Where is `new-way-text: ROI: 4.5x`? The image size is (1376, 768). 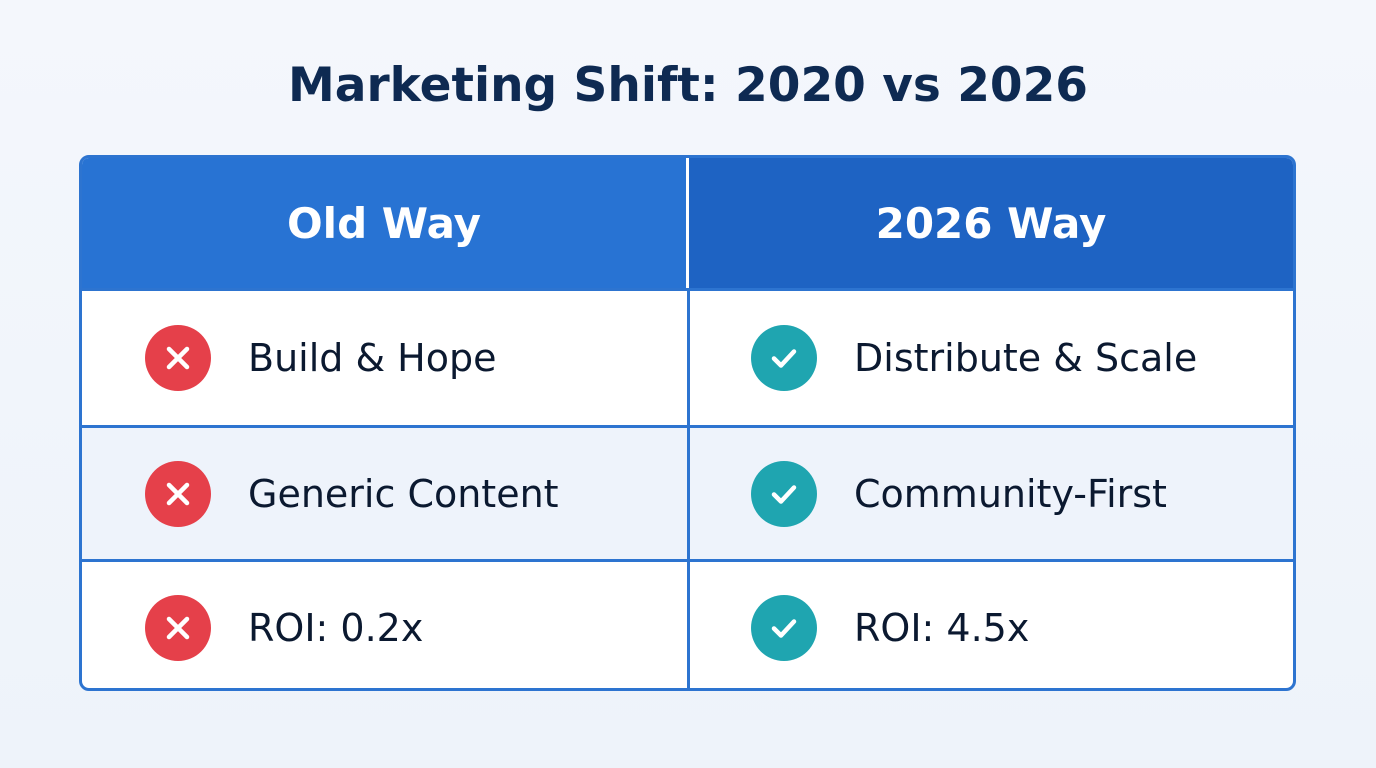
new-way-text: ROI: 4.5x is located at coordinates (942, 627).